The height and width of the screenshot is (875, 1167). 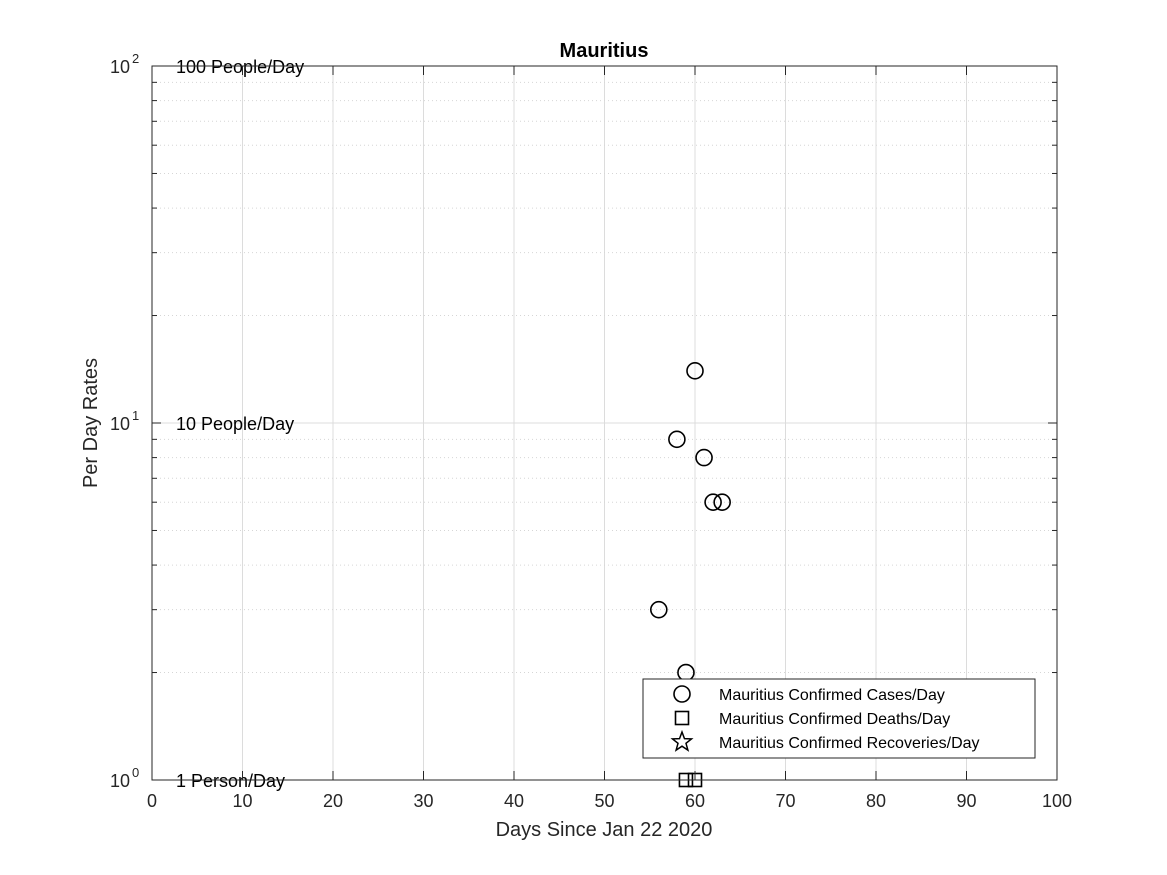 I want to click on legend-box, so click(x=839, y=718).